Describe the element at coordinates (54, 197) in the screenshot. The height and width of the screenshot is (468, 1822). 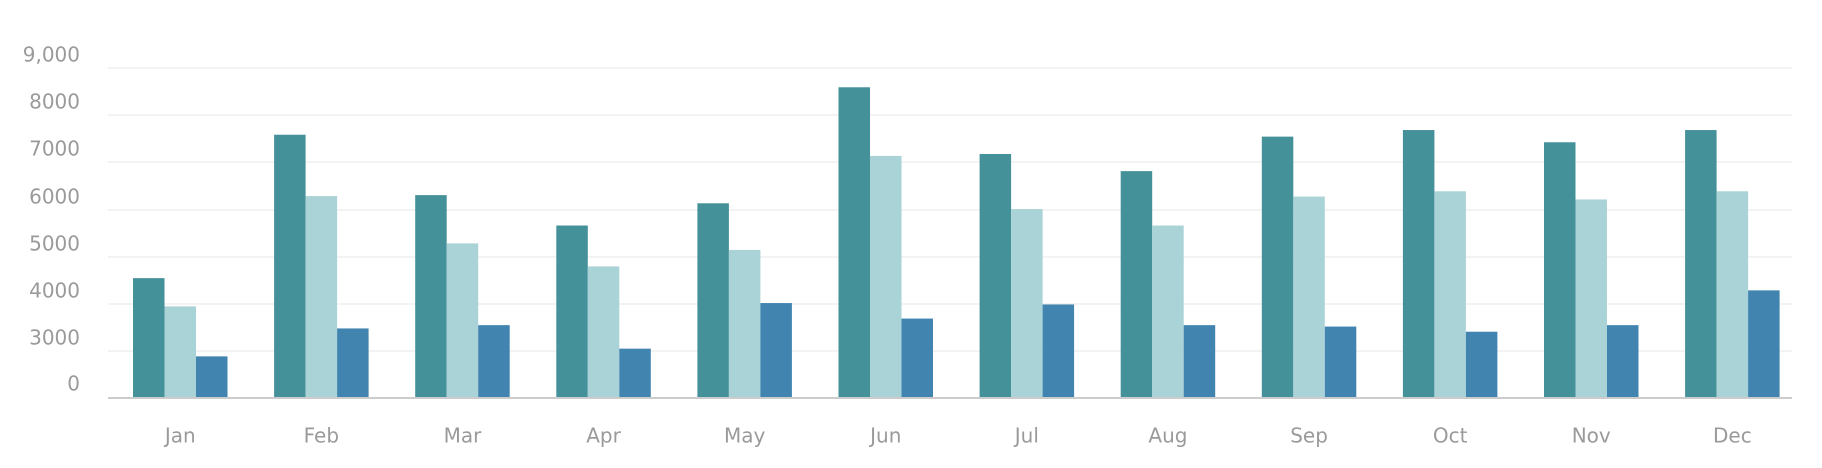
I see `y-tick-label: 6000` at that location.